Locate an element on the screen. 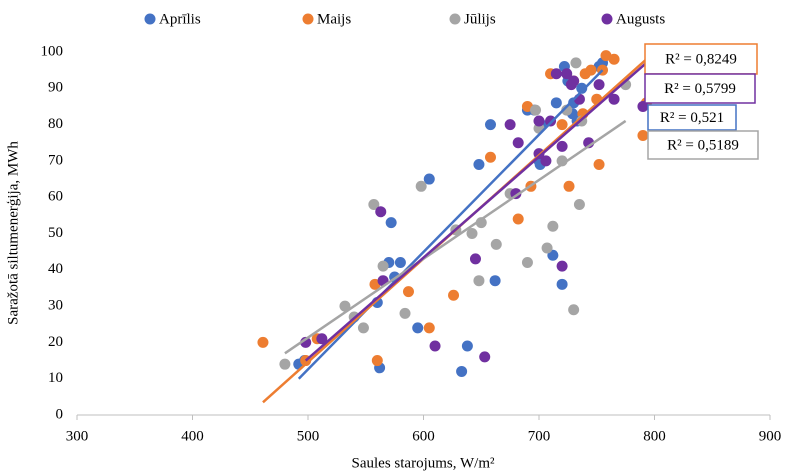  y-tick-label: 50 is located at coordinates (55, 233).